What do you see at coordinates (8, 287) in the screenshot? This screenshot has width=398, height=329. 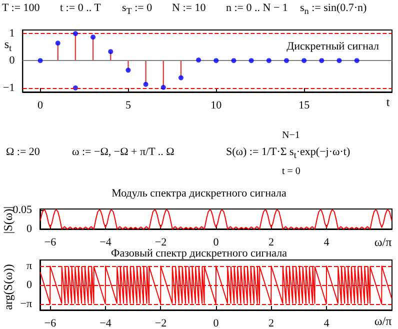 I see `y-axis-title: arg(S(ω))` at bounding box center [8, 287].